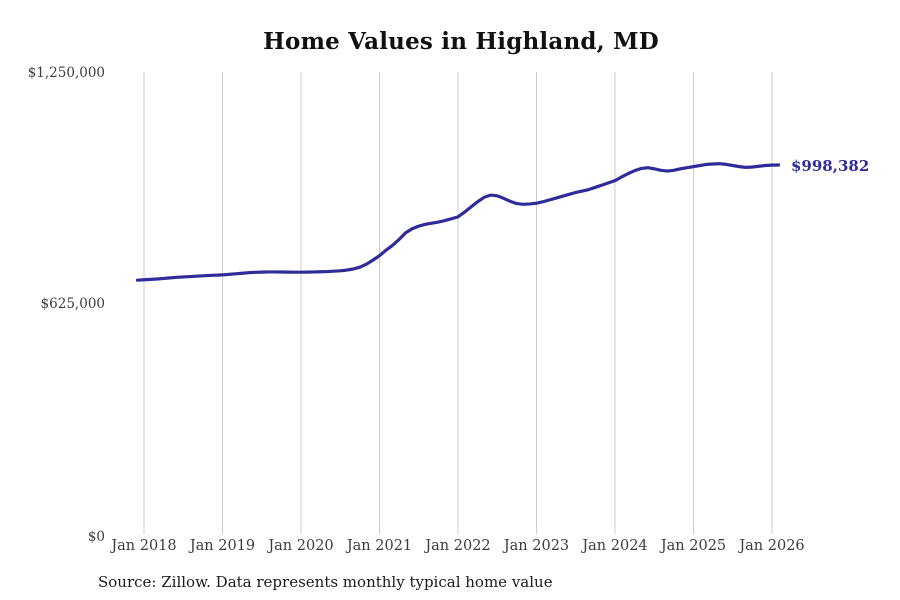 The width and height of the screenshot is (900, 600). Describe the element at coordinates (72, 304) in the screenshot. I see `y-axis-tick-label: $625,000` at that location.